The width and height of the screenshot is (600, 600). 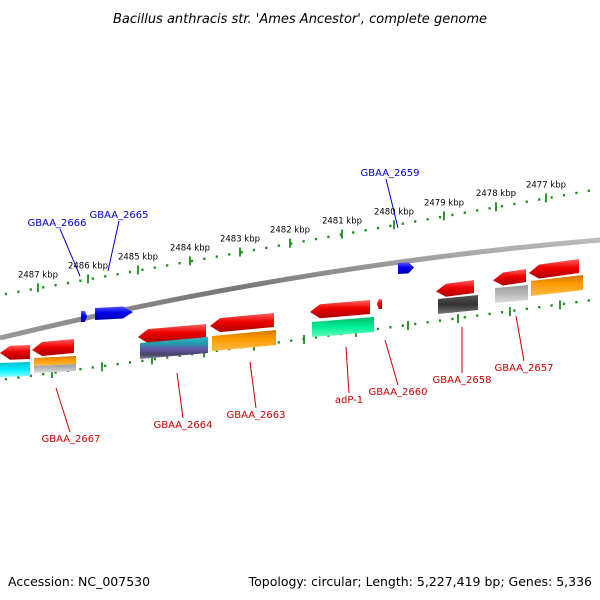 I want to click on reverse-gene-label: GBAA_2657, so click(x=523, y=368).